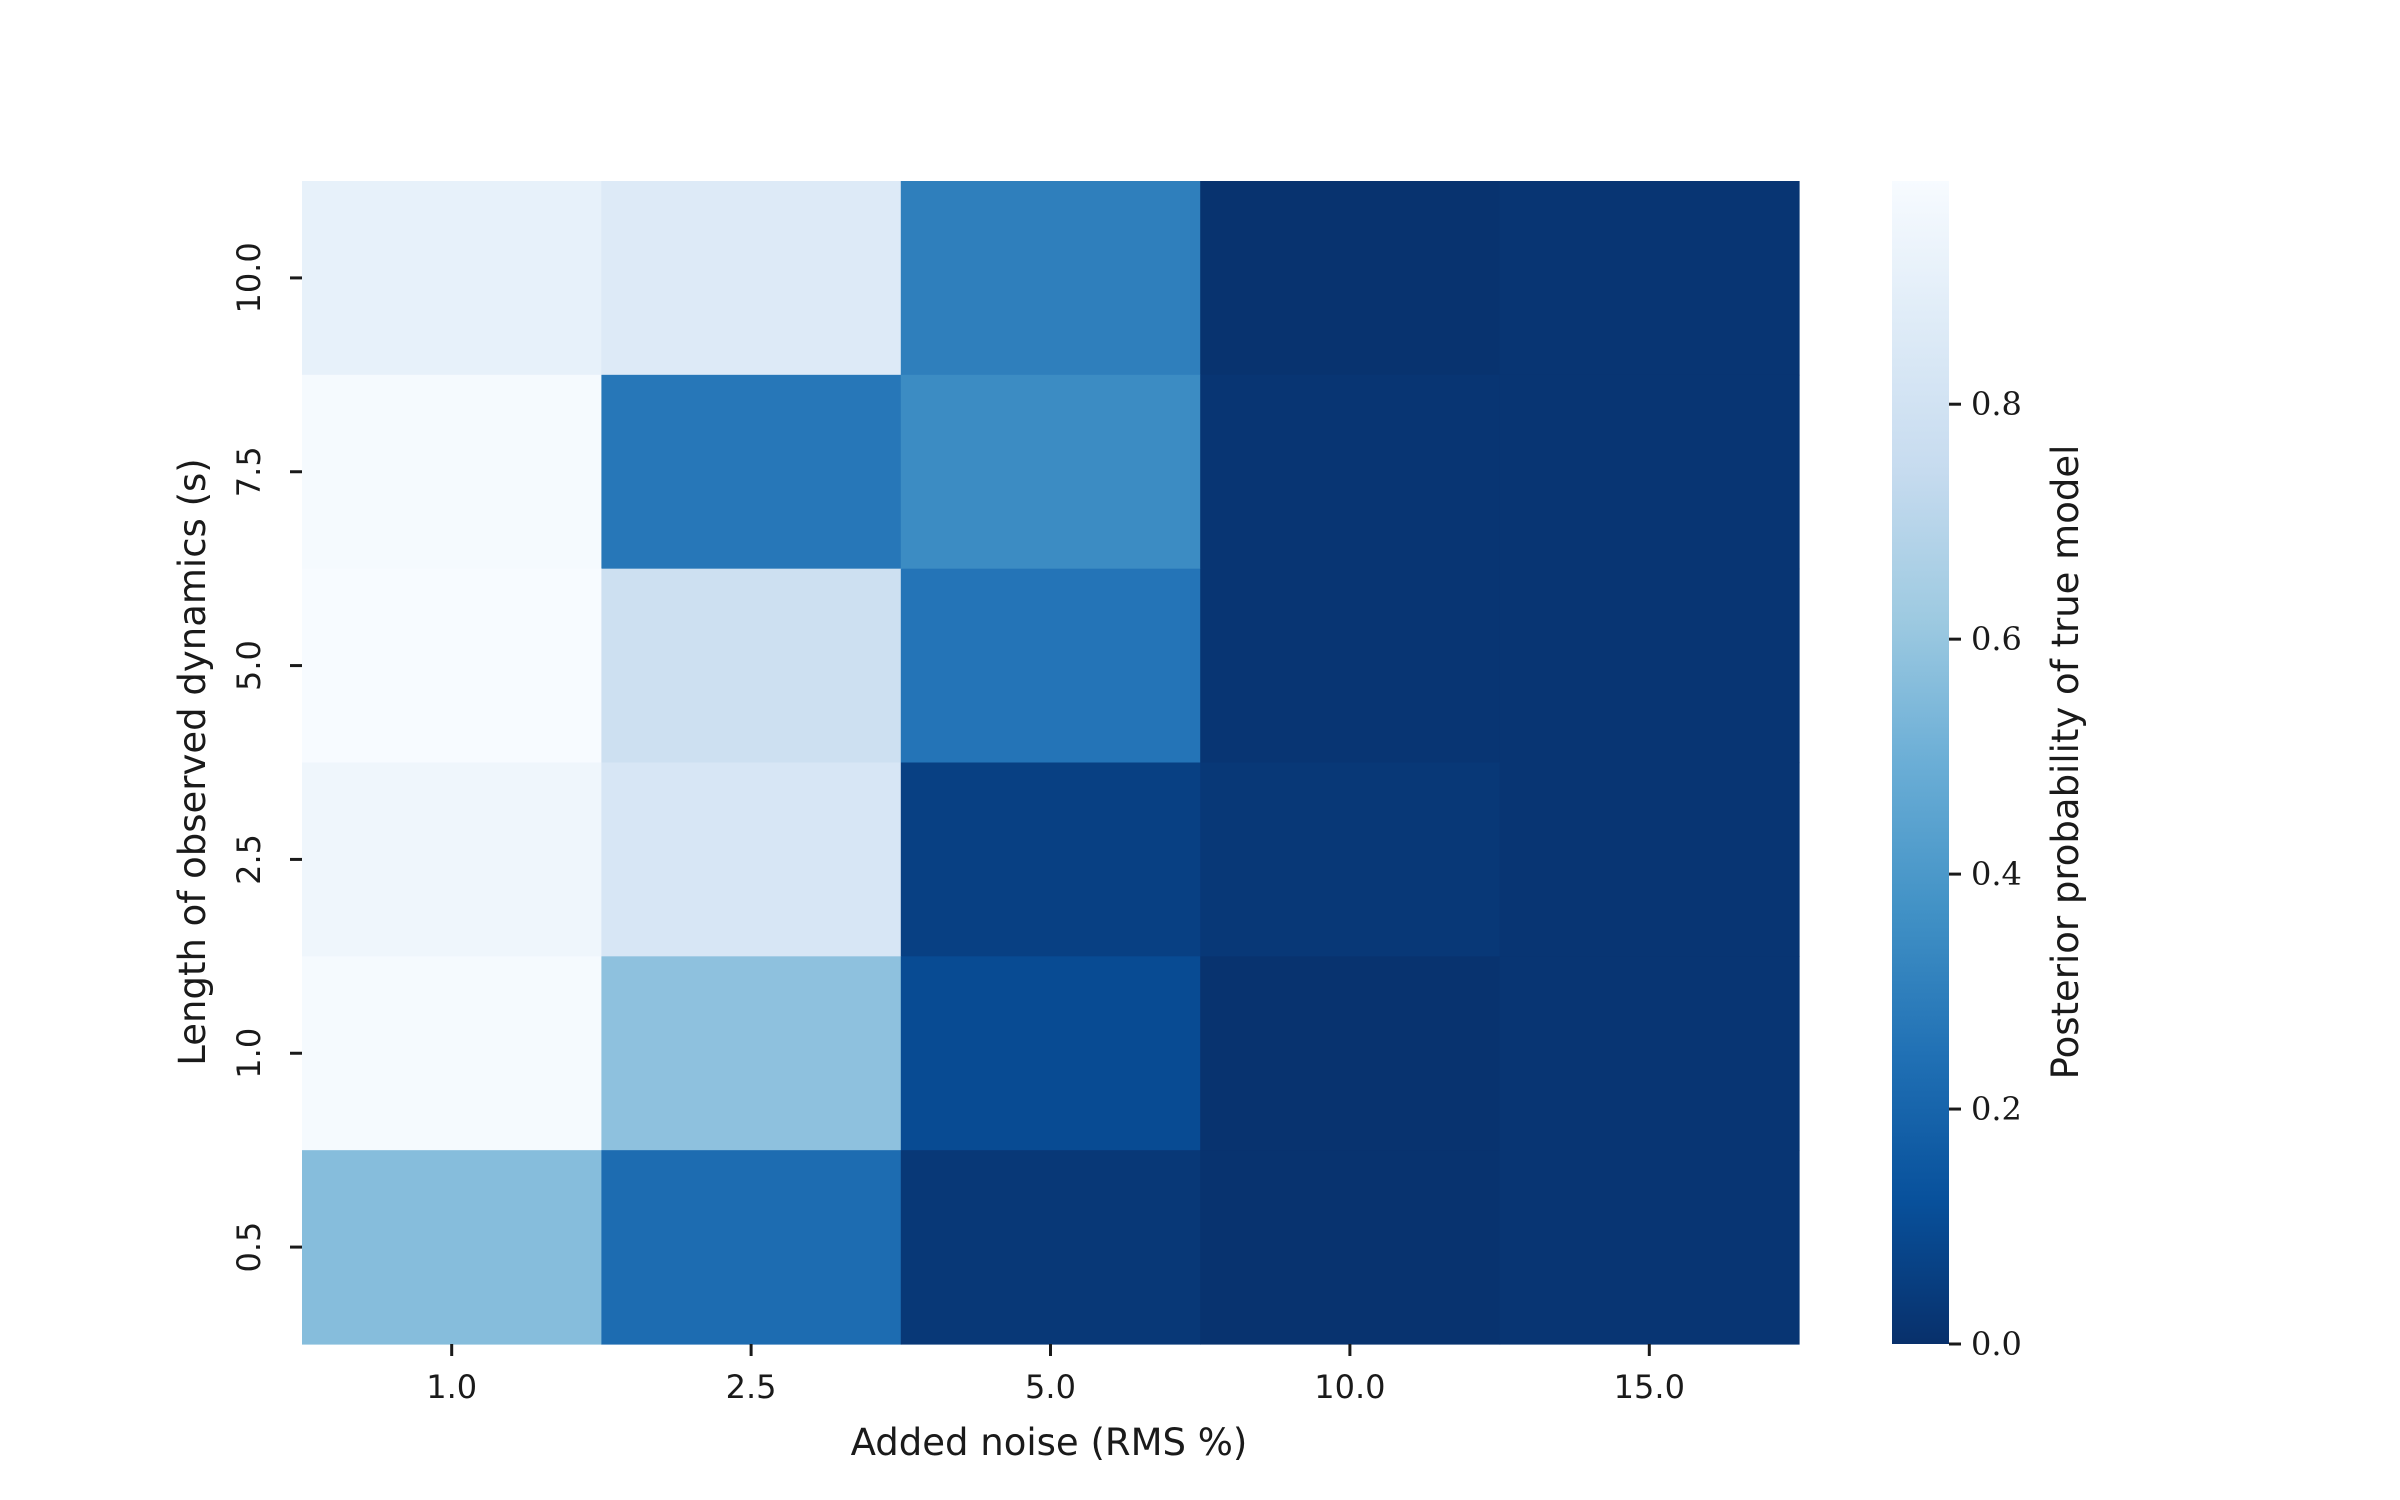 The image size is (2400, 1500). What do you see at coordinates (1050, 1247) in the screenshot?
I see `heatmap-cell-r5-c2` at bounding box center [1050, 1247].